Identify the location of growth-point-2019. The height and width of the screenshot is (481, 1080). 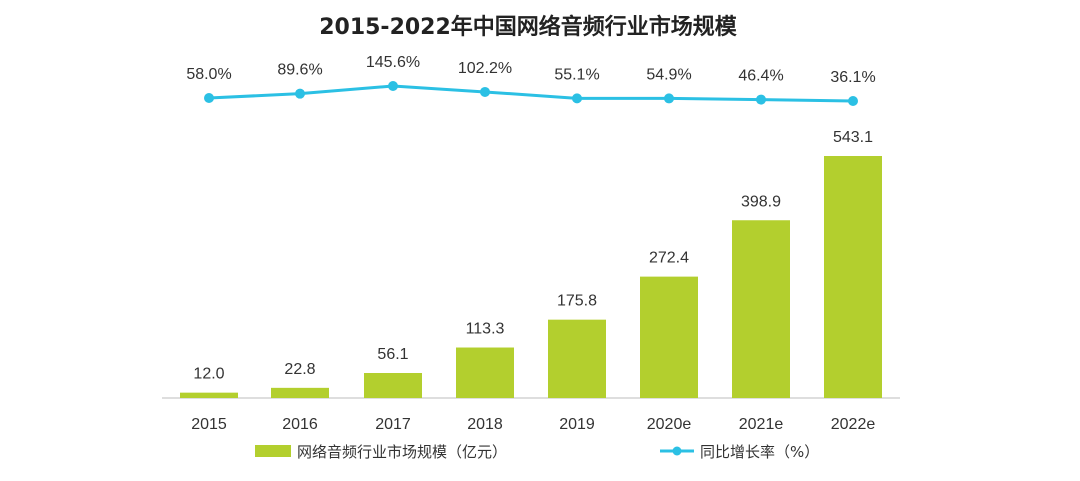
(577, 98).